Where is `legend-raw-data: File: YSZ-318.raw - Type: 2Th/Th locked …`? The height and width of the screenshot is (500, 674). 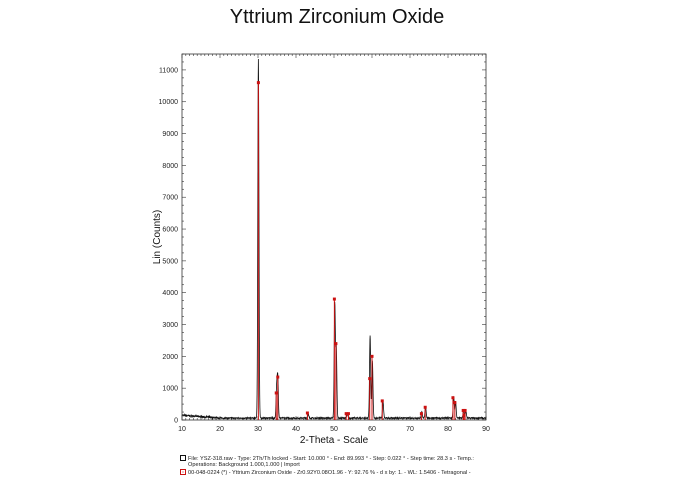
legend-raw-data: File: YSZ-318.raw - Type: 2Th/Th locked … is located at coordinates (345, 459).